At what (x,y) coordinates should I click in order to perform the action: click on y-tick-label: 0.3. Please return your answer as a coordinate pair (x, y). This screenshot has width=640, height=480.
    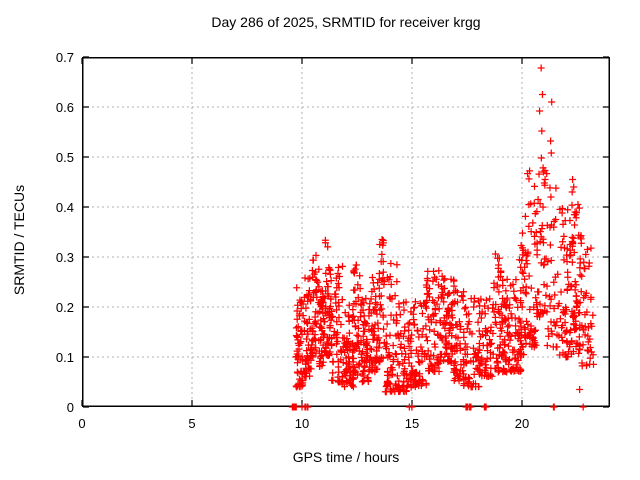
    Looking at the image, I should click on (64, 257).